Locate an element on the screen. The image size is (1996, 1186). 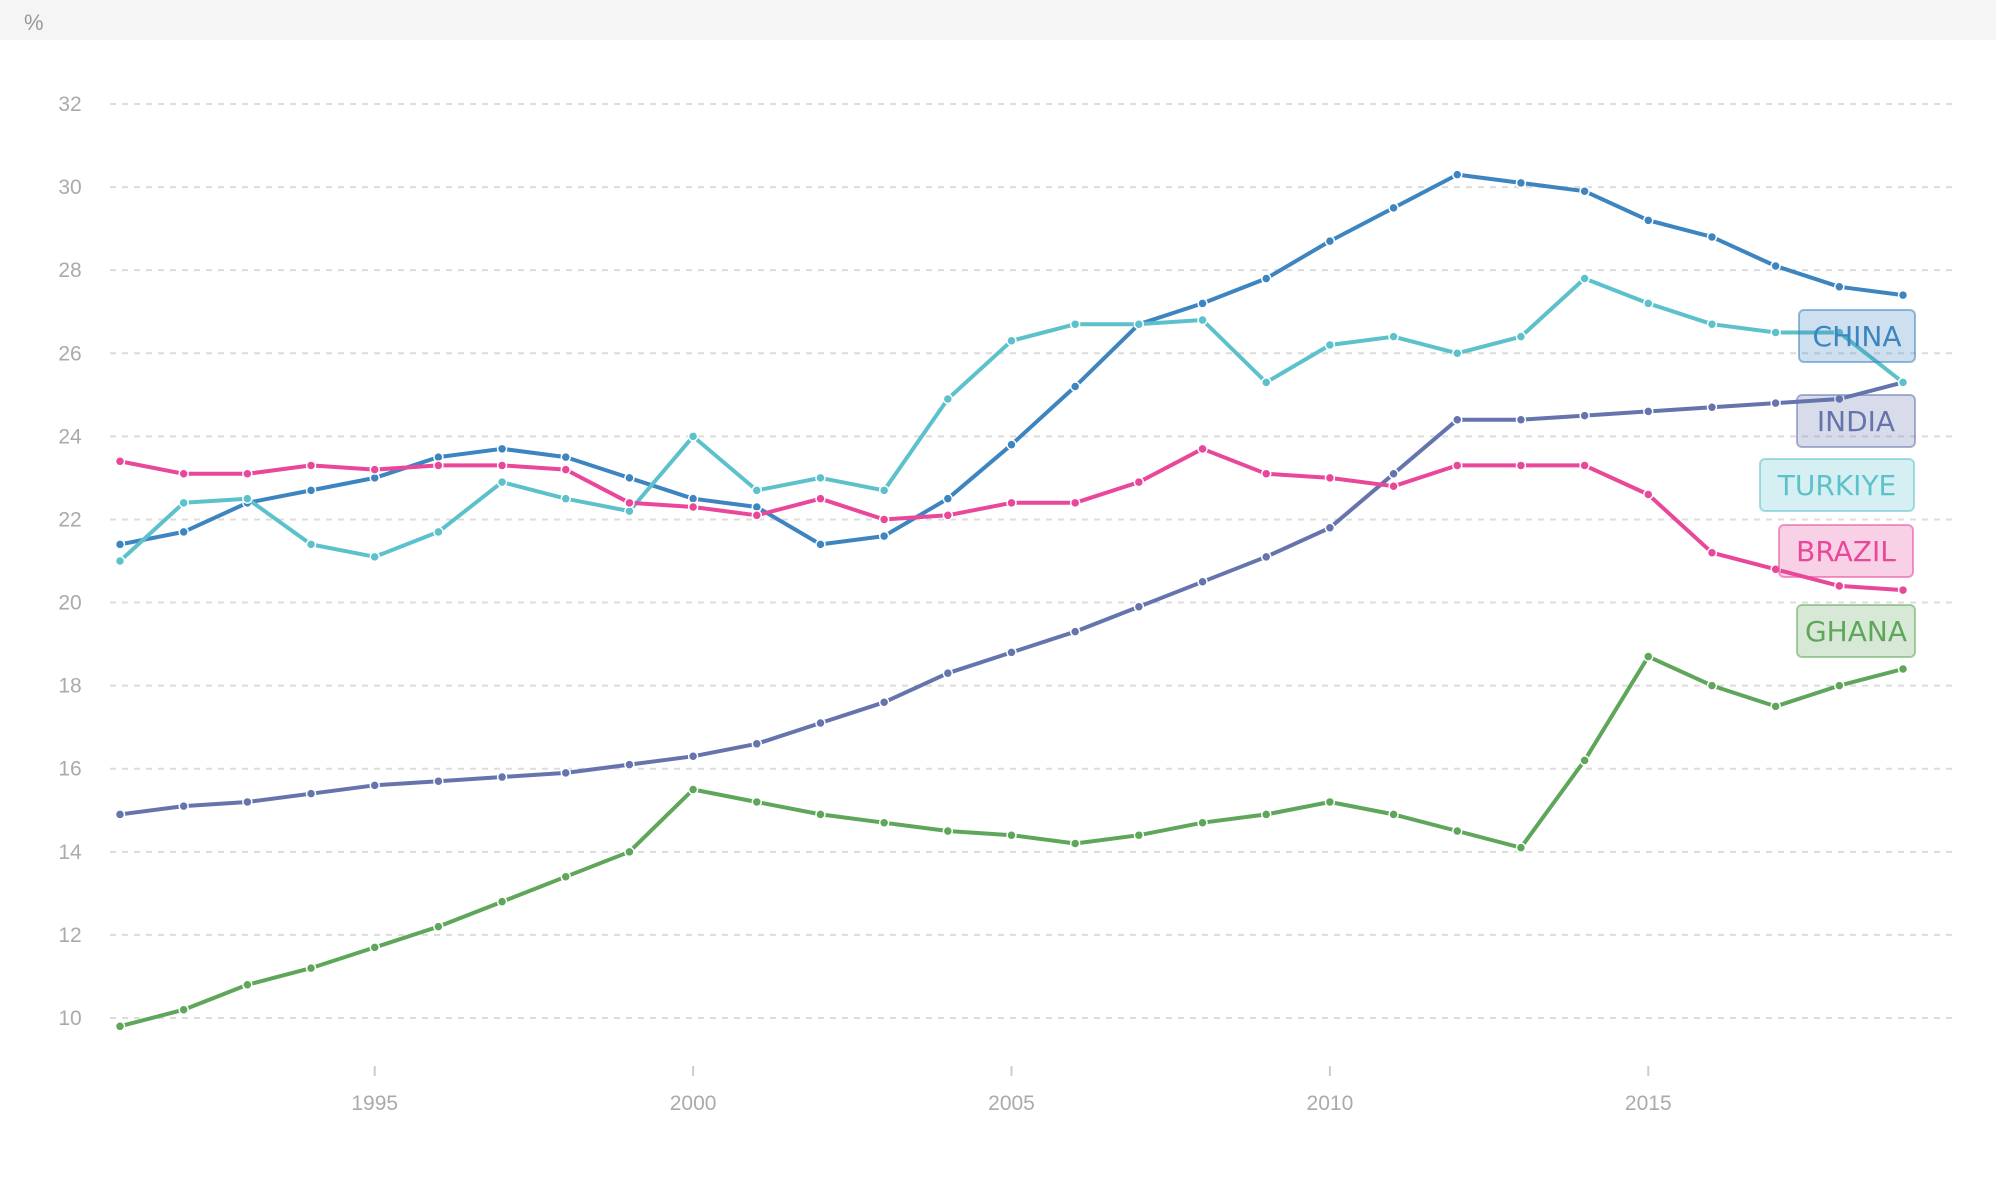
series-label-box-brazil is located at coordinates (1846, 551).